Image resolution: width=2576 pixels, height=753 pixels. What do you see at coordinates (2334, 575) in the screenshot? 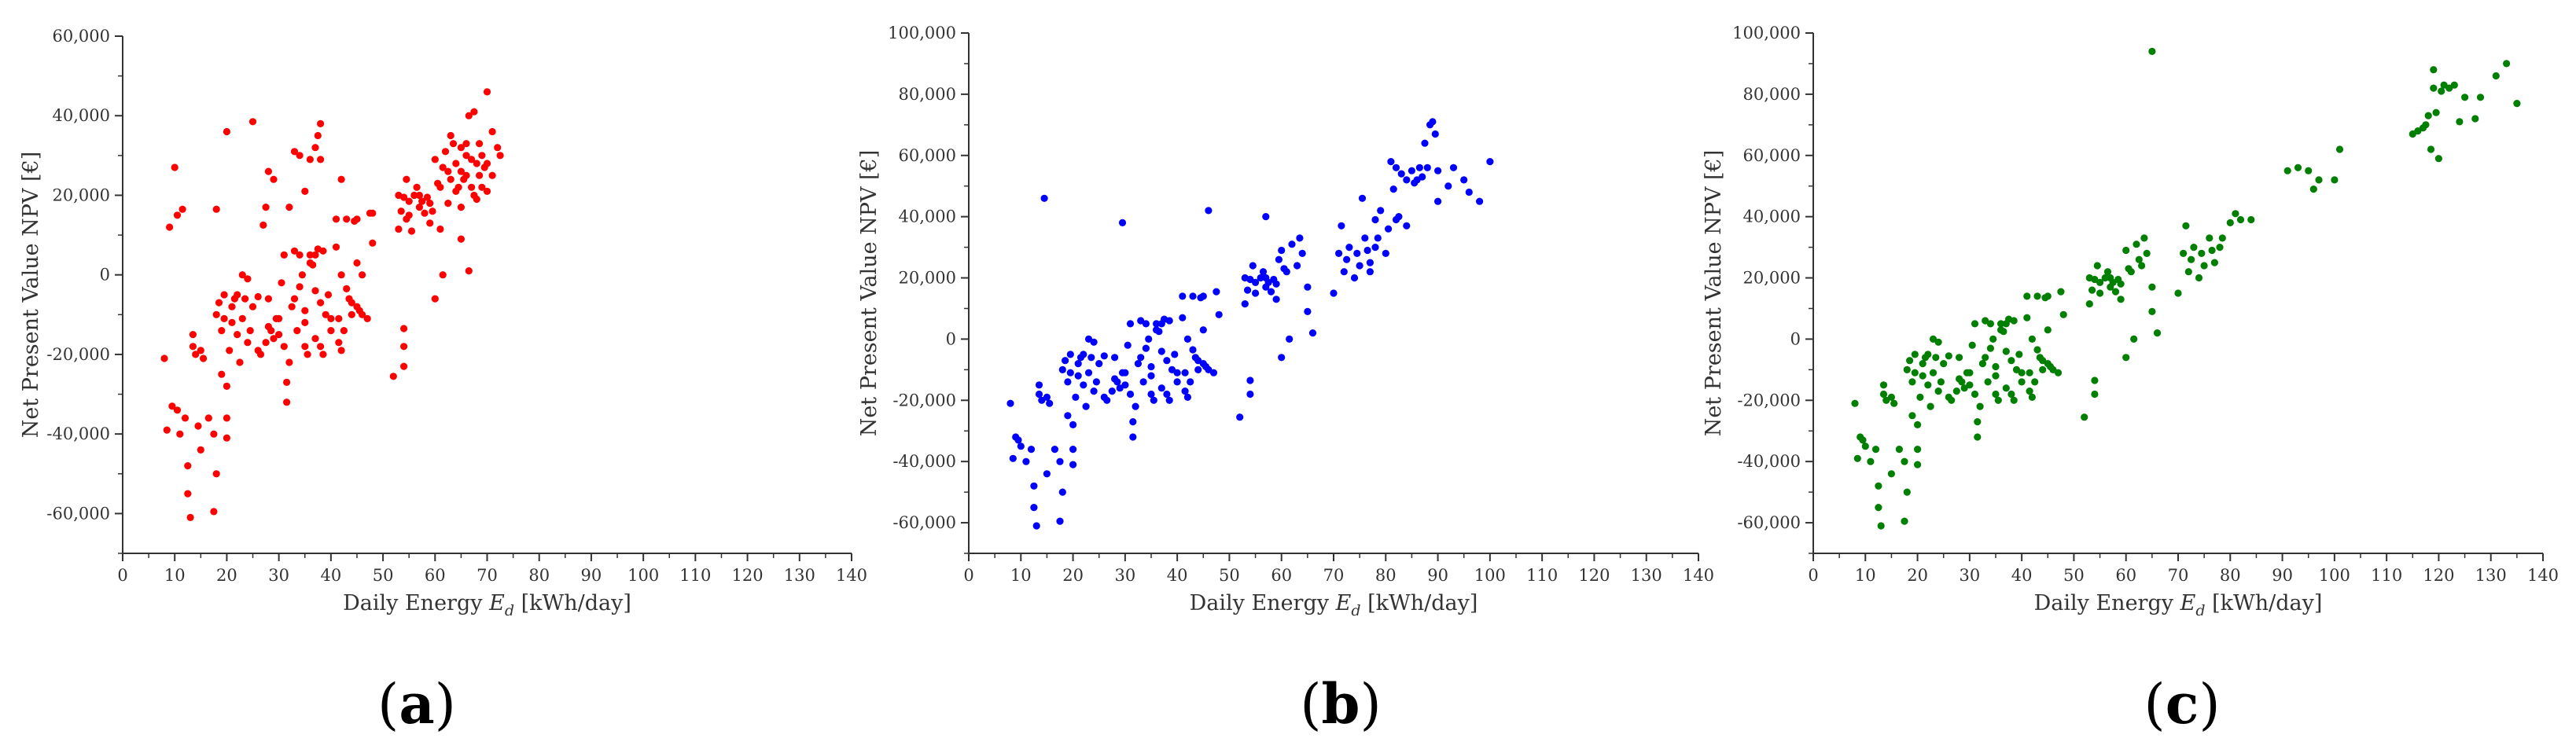
I see `x-tick-label: 100` at bounding box center [2334, 575].